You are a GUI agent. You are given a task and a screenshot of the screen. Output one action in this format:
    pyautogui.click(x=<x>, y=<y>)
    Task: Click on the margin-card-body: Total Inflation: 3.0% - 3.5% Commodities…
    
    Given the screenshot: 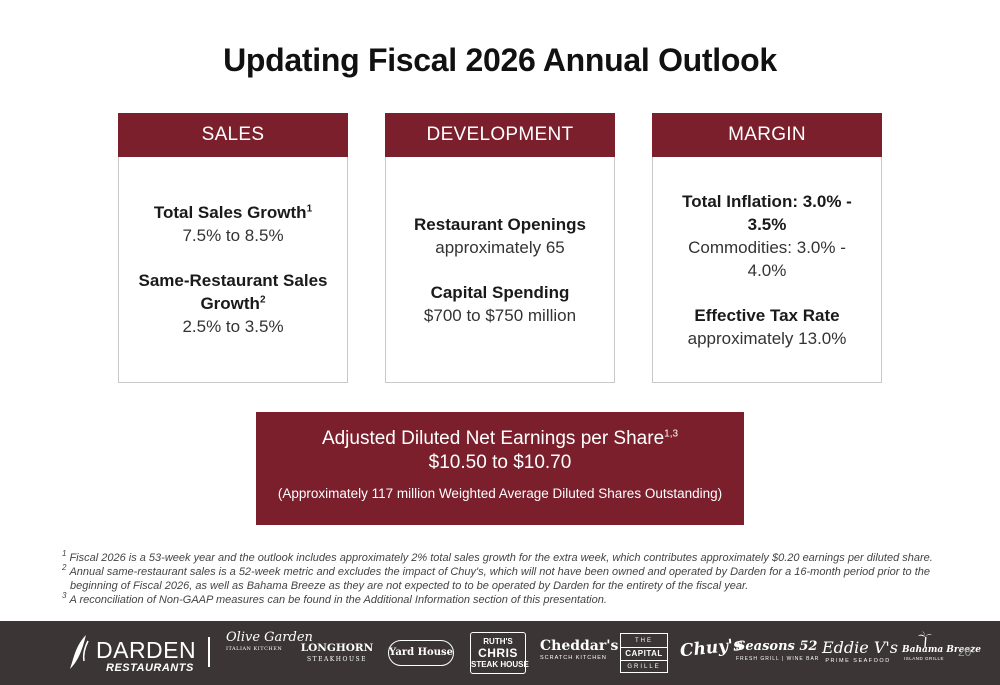 What is the action you would take?
    pyautogui.click(x=767, y=270)
    